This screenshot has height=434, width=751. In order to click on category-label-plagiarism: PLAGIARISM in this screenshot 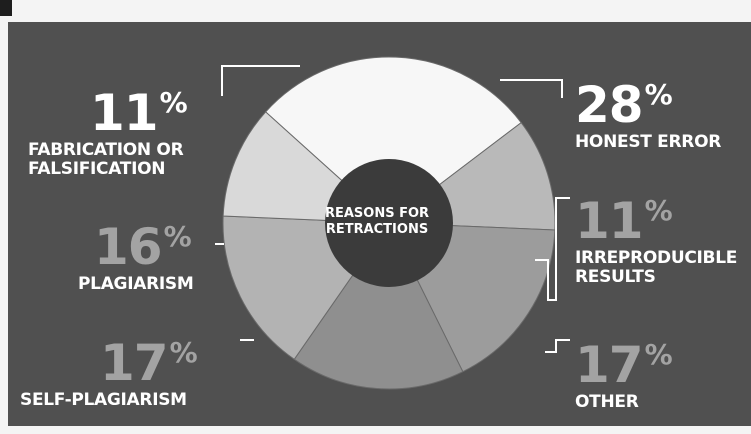, I will do `click(136, 284)`.